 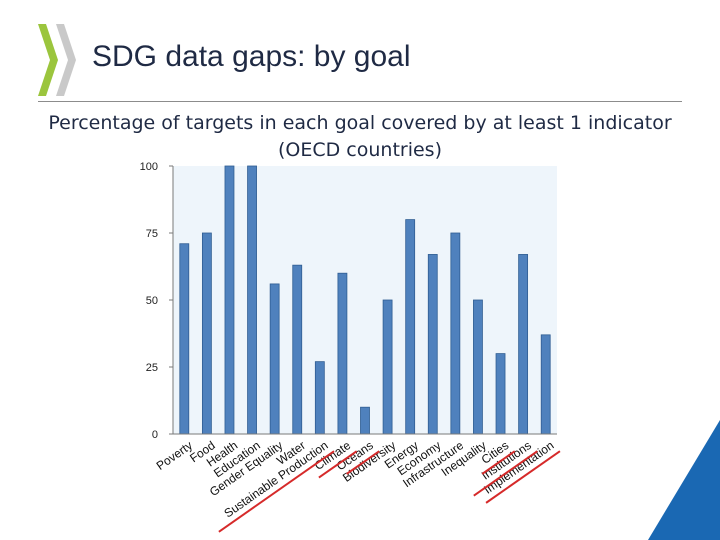 What do you see at coordinates (252, 300) in the screenshot?
I see `bar-education` at bounding box center [252, 300].